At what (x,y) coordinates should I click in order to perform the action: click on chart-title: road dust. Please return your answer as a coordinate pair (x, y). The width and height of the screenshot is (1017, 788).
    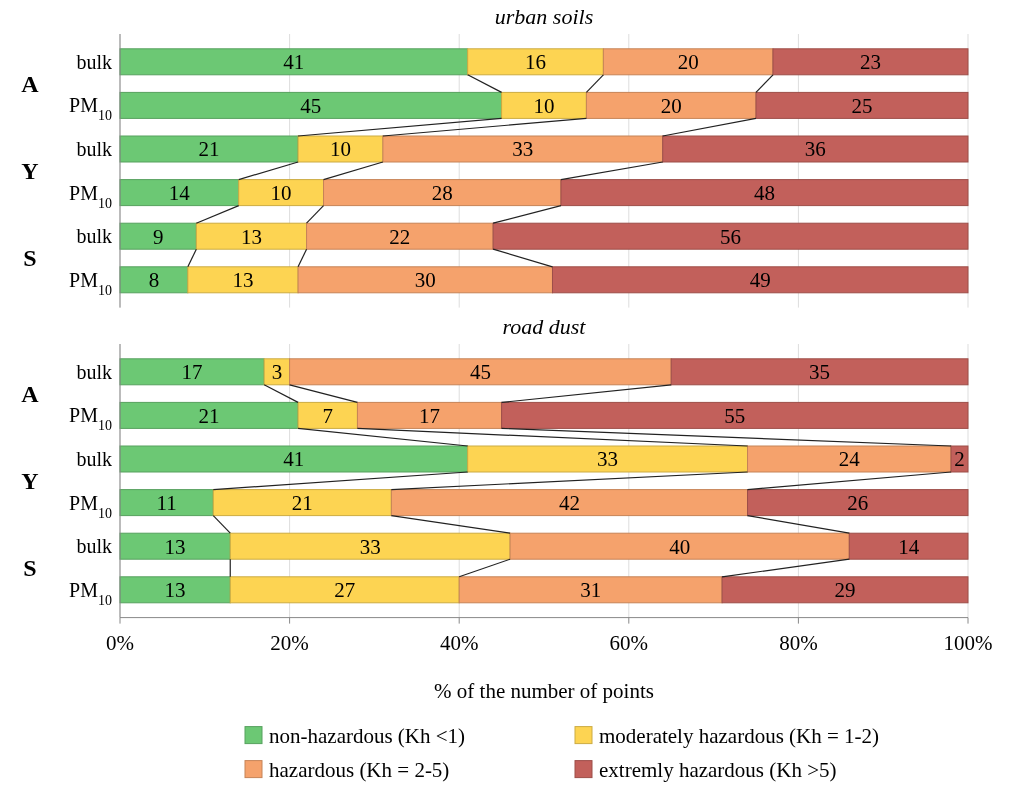
    Looking at the image, I should click on (544, 326).